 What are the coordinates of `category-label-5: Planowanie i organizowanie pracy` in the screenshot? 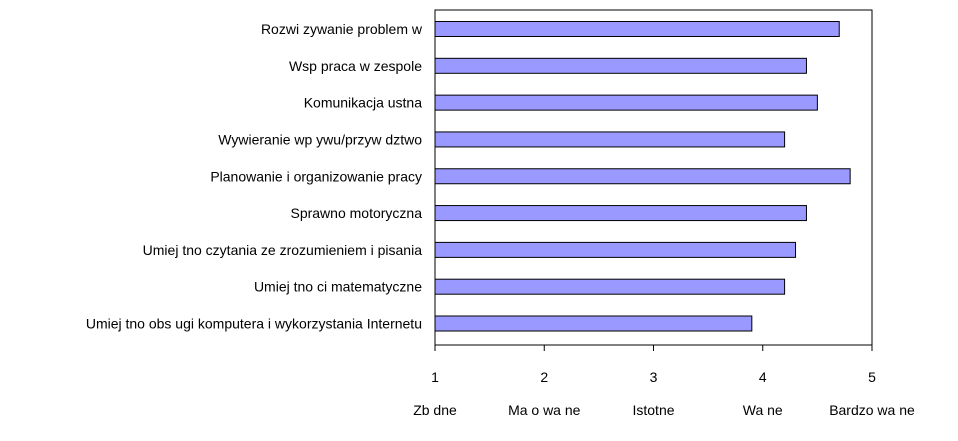 It's located at (316, 176).